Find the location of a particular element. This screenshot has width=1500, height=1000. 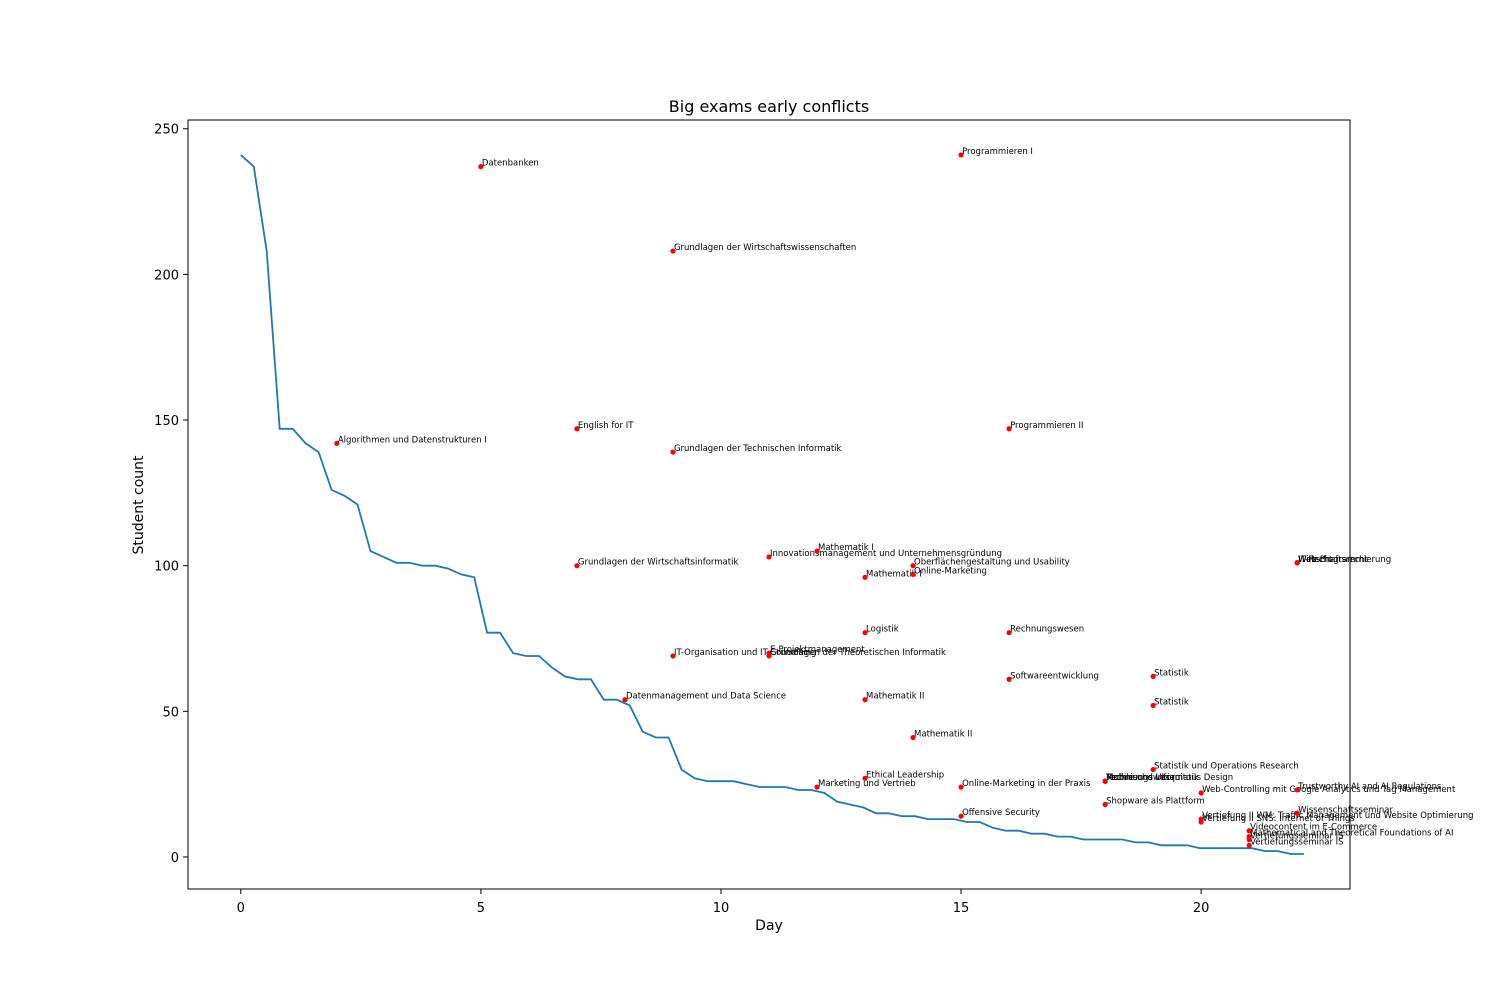

exam-label: IT-Recht is located at coordinates (1315, 560).